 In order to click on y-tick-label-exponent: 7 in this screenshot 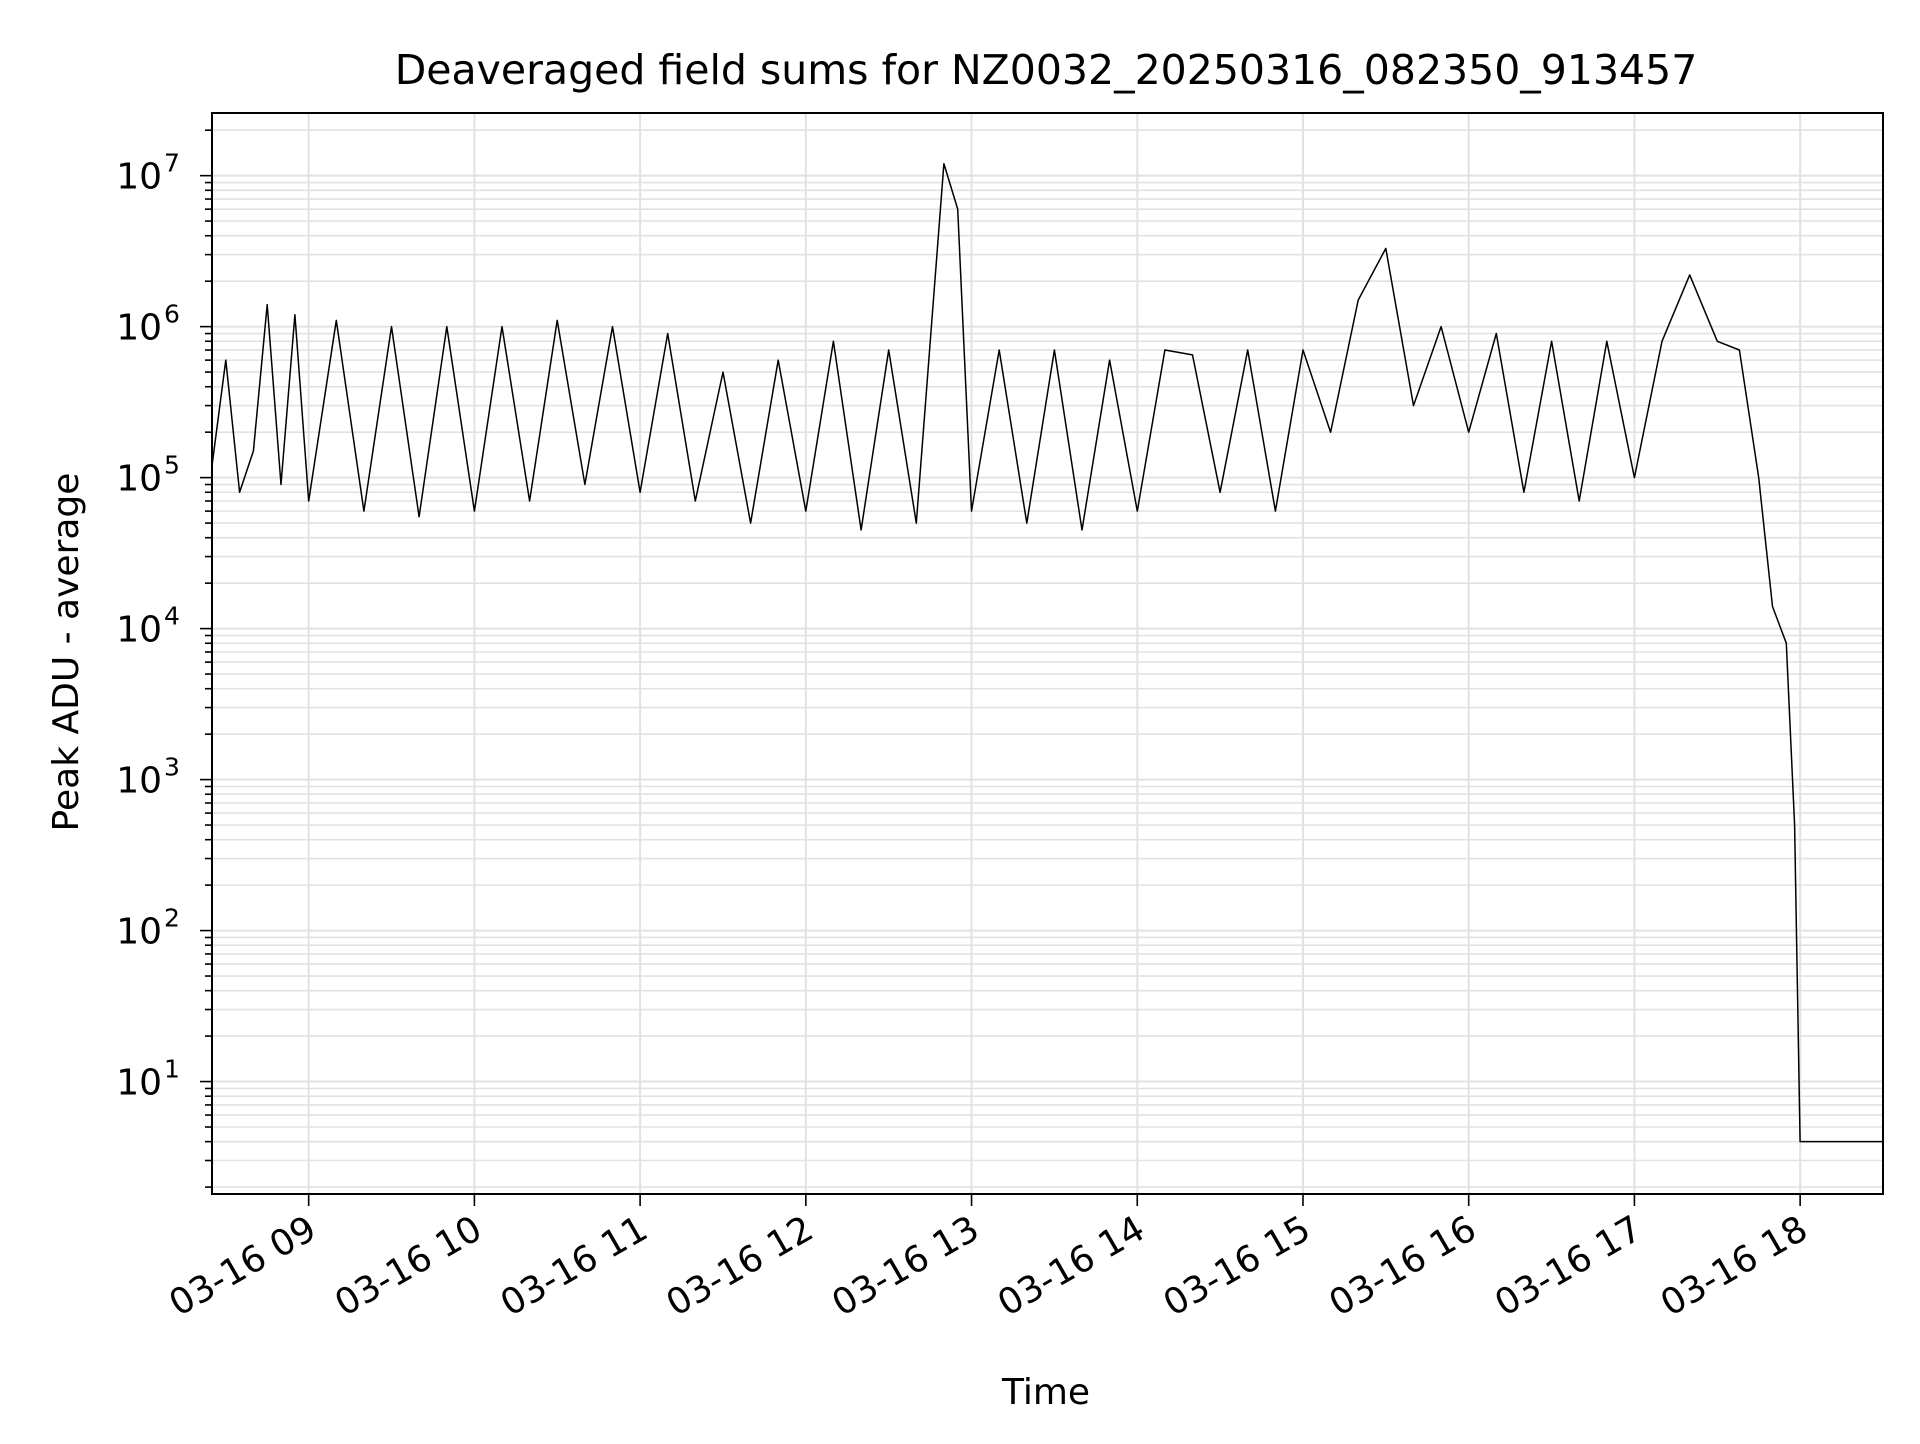, I will do `click(172, 163)`.